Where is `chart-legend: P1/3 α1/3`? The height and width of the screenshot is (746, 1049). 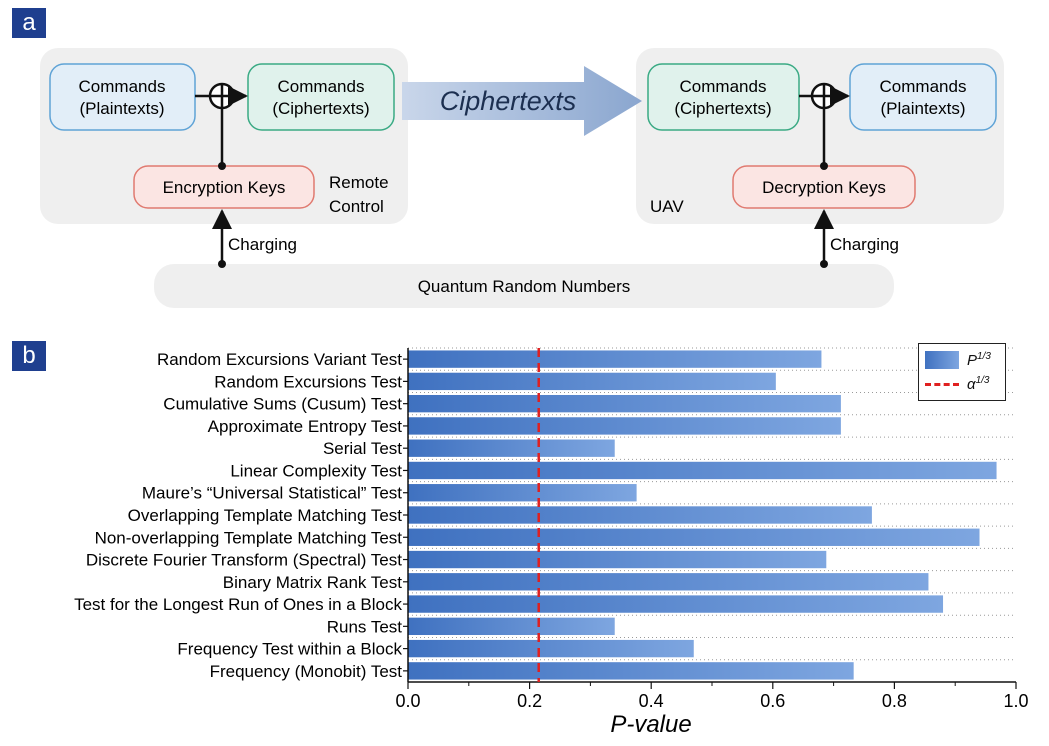 chart-legend: P1/3 α1/3 is located at coordinates (962, 372).